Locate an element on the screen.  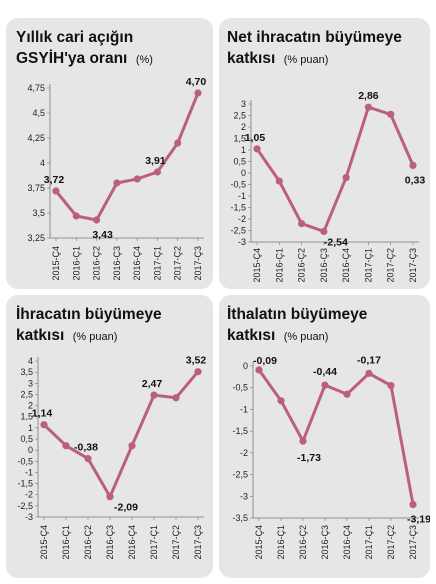
y-tick-label: 4,75 is located at coordinates (36, 88).